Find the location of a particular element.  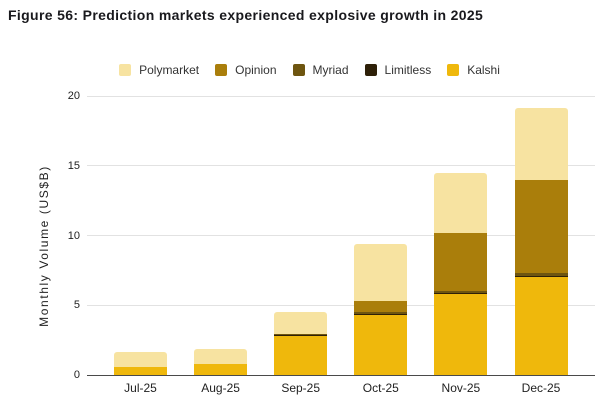

bar-oct-25-opinion is located at coordinates (381, 307).